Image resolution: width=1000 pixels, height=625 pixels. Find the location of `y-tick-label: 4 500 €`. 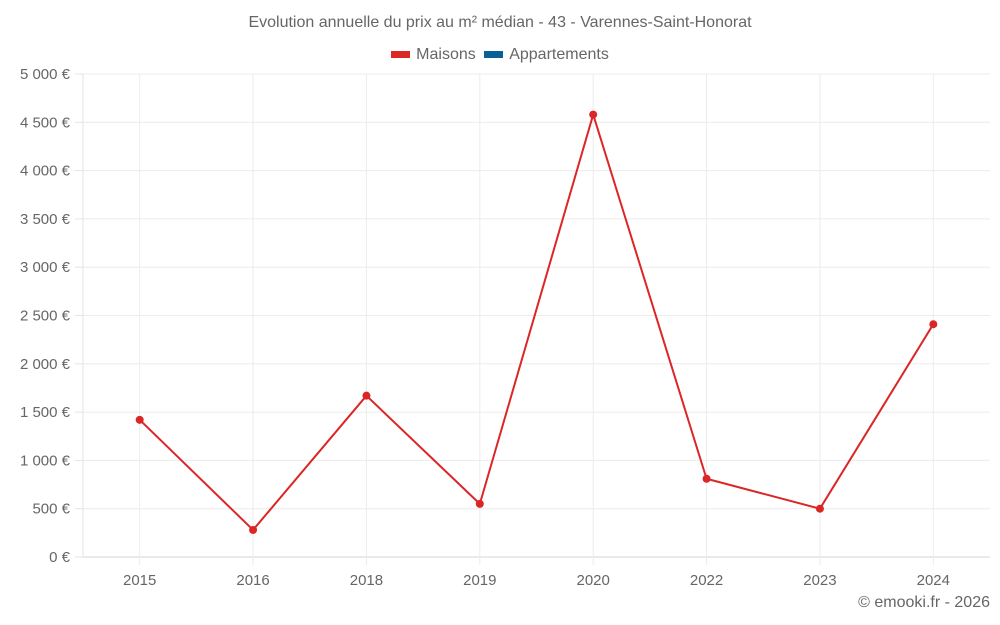

y-tick-label: 4 500 € is located at coordinates (45, 122).